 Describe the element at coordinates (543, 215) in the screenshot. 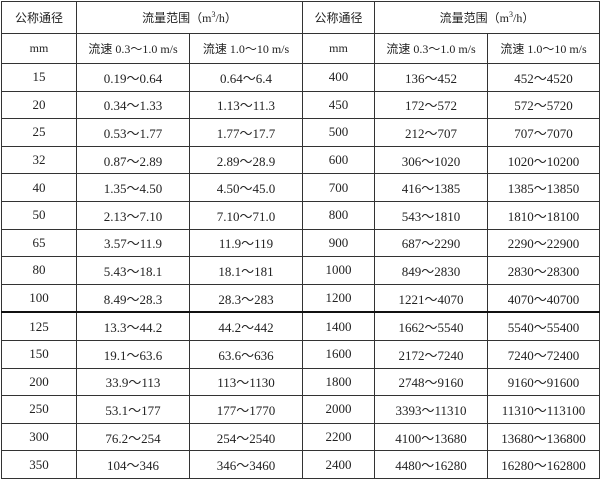

I see `cell-flow-high-right: 1810～18100` at that location.